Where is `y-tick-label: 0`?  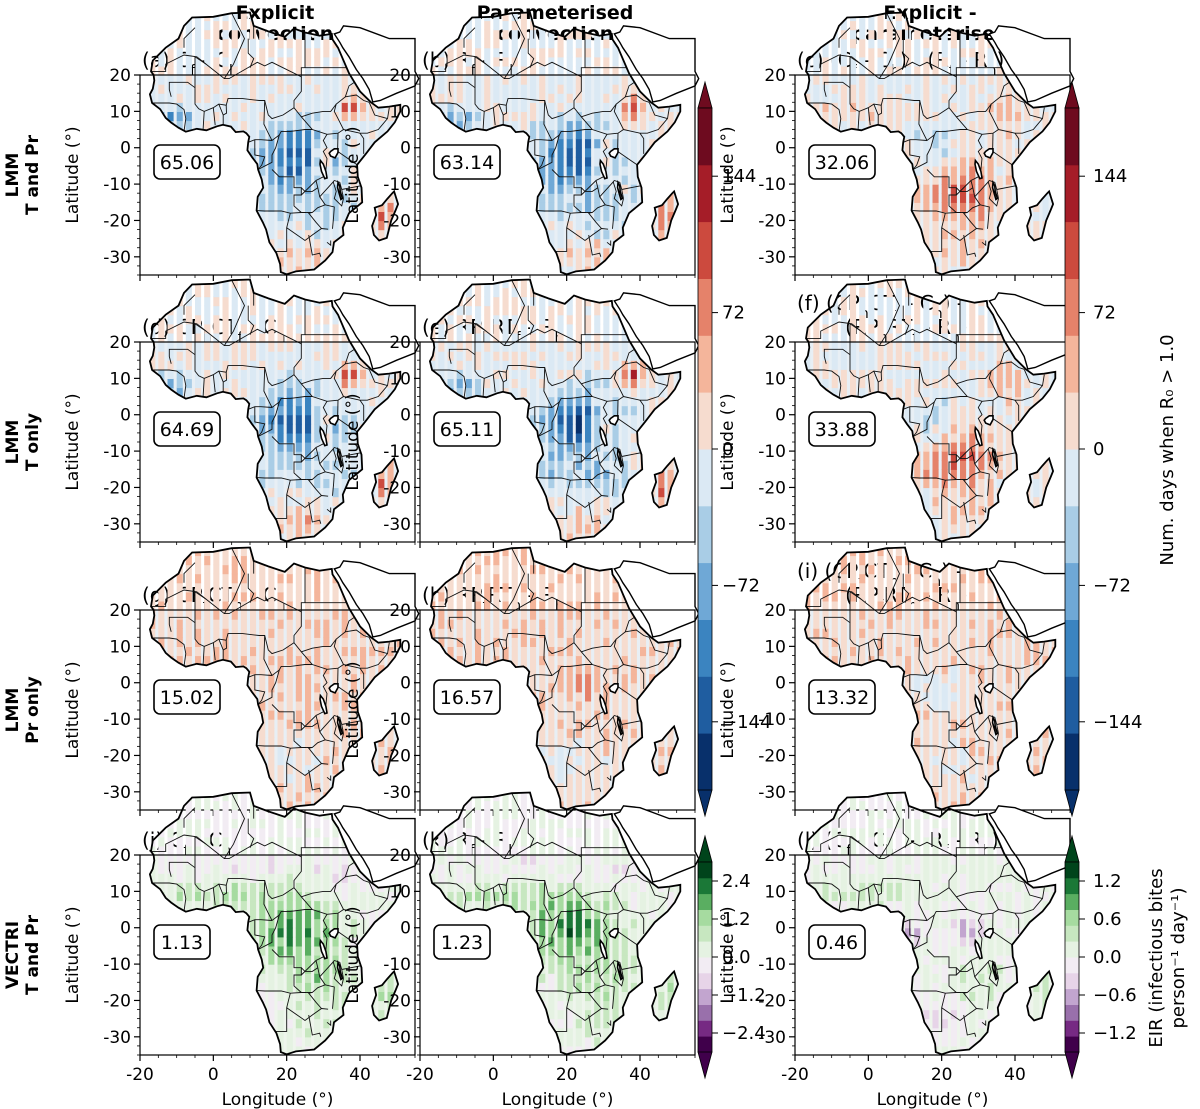
y-tick-label: 0 is located at coordinates (405, 149).